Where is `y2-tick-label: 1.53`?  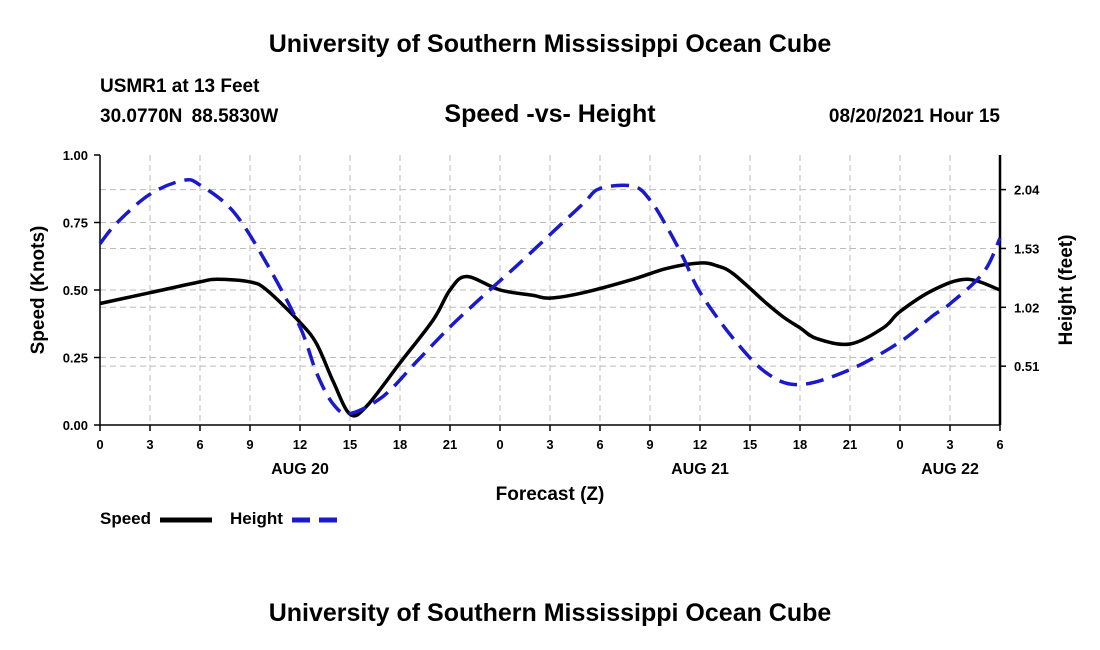 y2-tick-label: 1.53 is located at coordinates (1026, 248).